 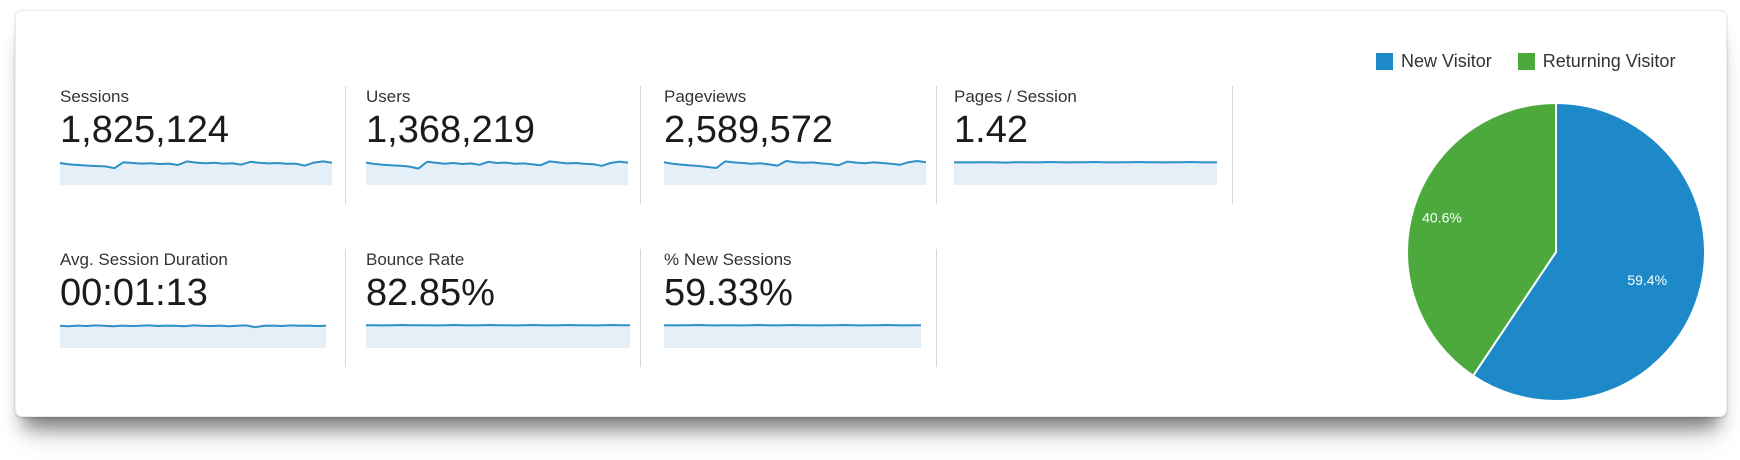 I want to click on pie-slice-returning-visitor, so click(x=1481, y=239).